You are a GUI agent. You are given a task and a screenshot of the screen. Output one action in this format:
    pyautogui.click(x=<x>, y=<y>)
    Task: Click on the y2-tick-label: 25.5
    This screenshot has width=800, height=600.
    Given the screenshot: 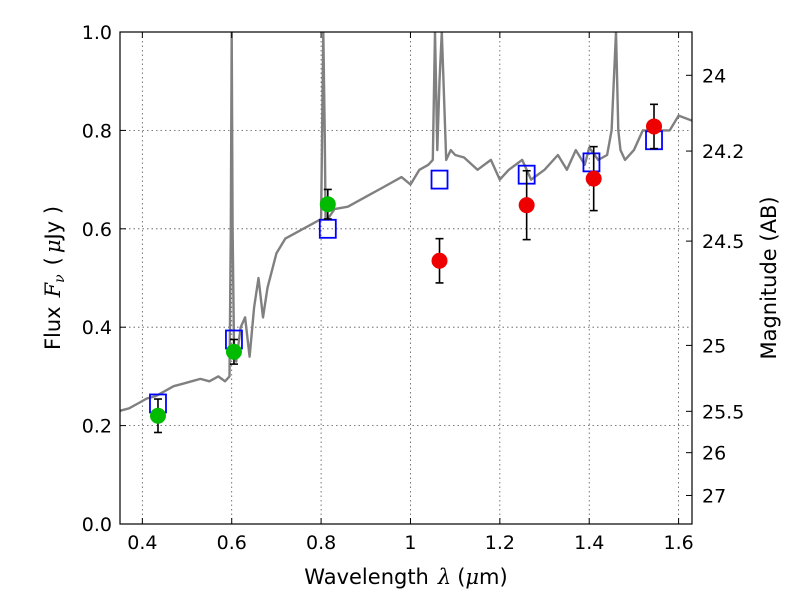 What is the action you would take?
    pyautogui.click(x=723, y=412)
    